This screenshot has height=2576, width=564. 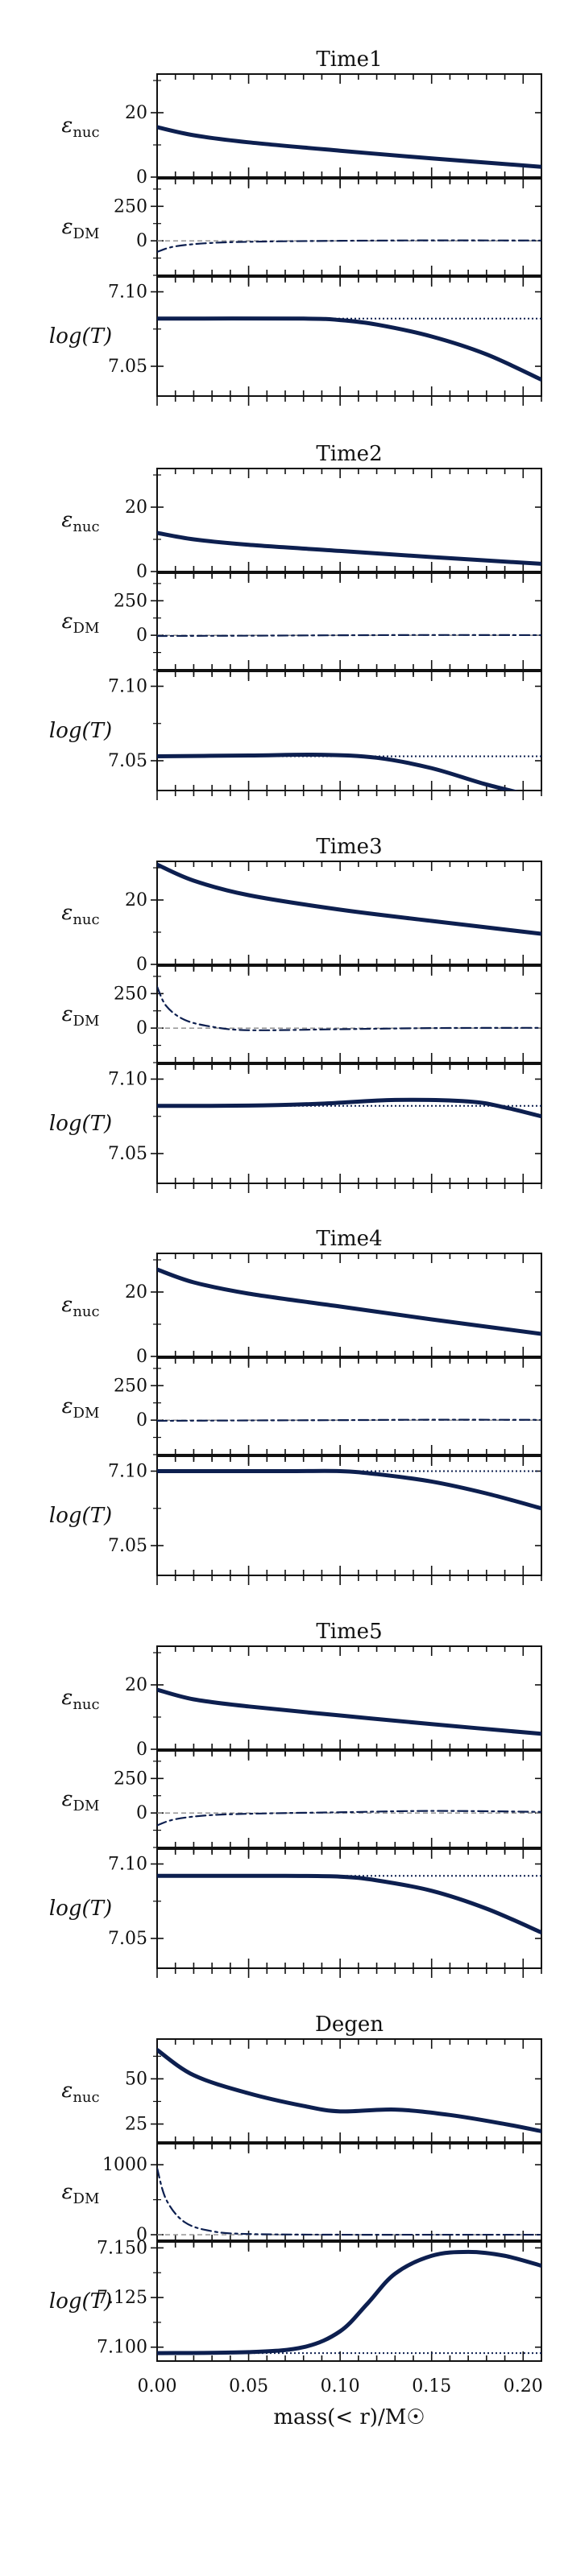 What do you see at coordinates (248, 2386) in the screenshot?
I see `x-tick-label: 0.05` at bounding box center [248, 2386].